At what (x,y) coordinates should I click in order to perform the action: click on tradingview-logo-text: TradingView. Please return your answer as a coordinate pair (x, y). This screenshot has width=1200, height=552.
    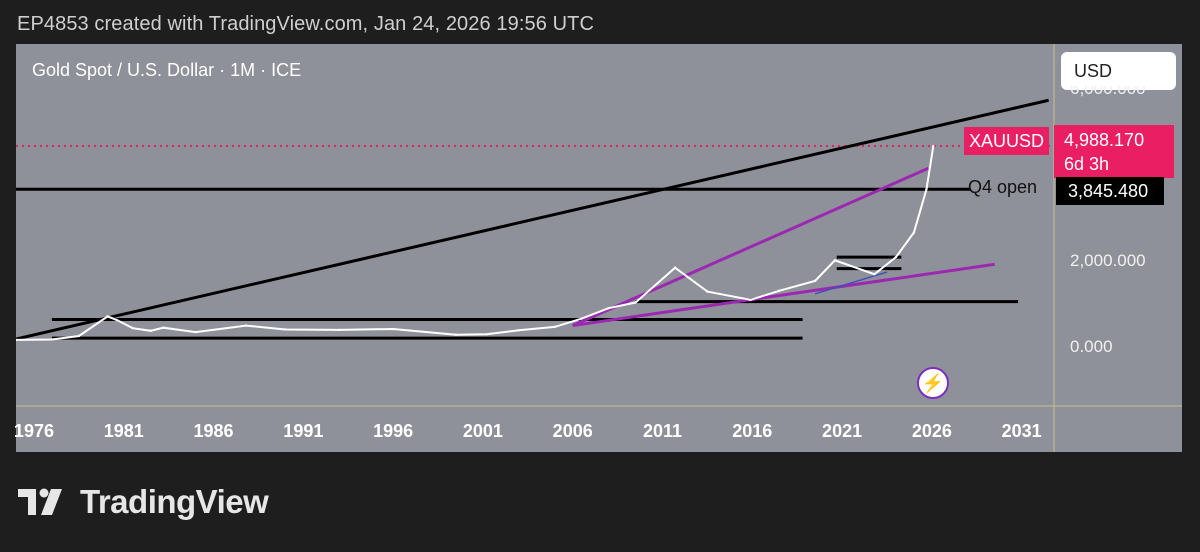
    Looking at the image, I should click on (174, 501).